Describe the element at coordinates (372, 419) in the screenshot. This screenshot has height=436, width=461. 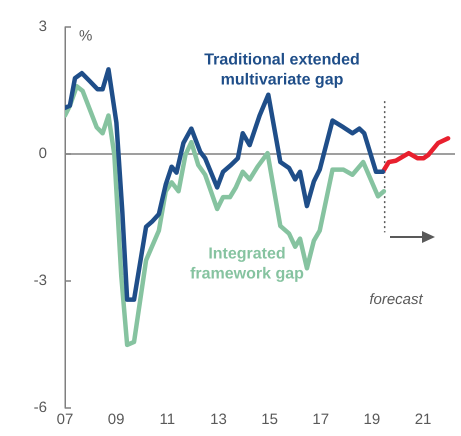
I see `x-tick-label: 19` at that location.